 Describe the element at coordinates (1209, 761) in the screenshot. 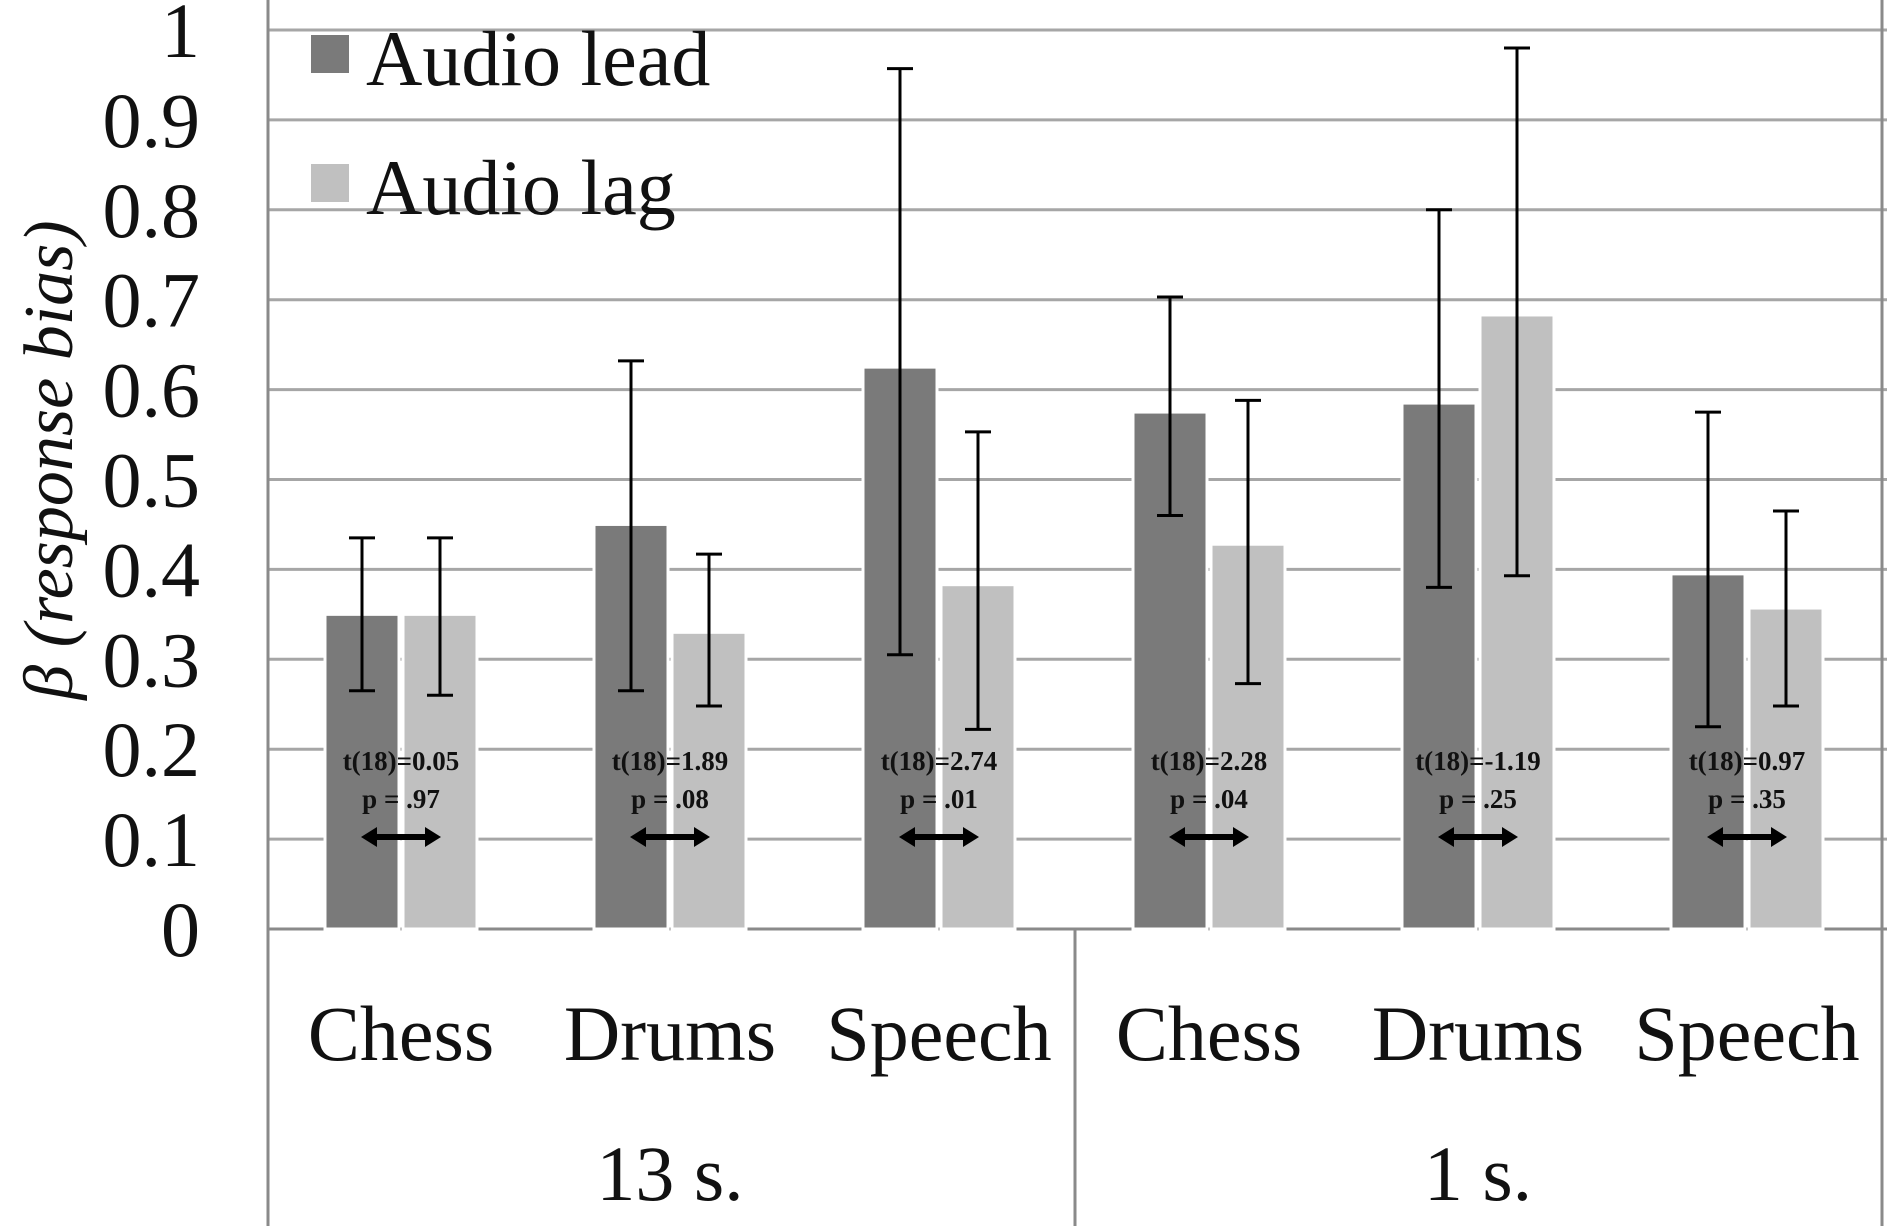

I see `t-stat-label: t(18)=2.28` at that location.